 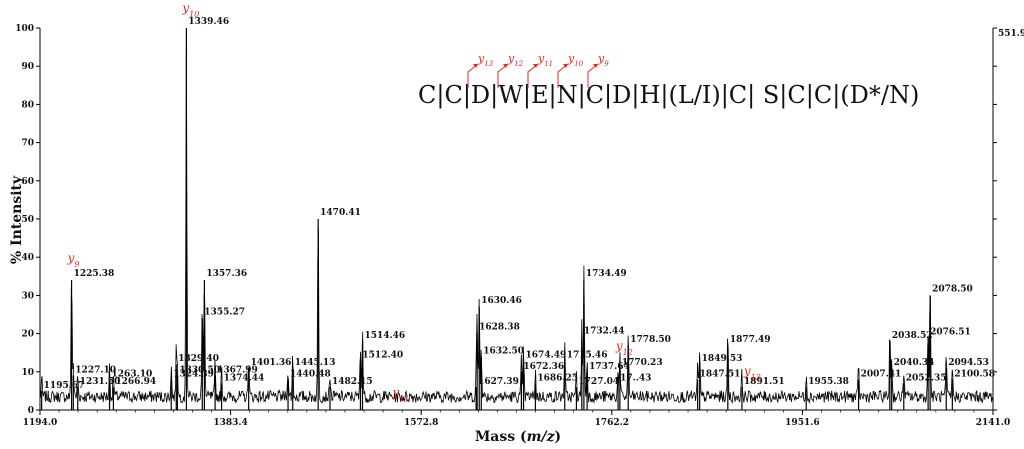 What do you see at coordinates (499, 328) in the screenshot?
I see `peak-label-22: 1628.38` at bounding box center [499, 328].